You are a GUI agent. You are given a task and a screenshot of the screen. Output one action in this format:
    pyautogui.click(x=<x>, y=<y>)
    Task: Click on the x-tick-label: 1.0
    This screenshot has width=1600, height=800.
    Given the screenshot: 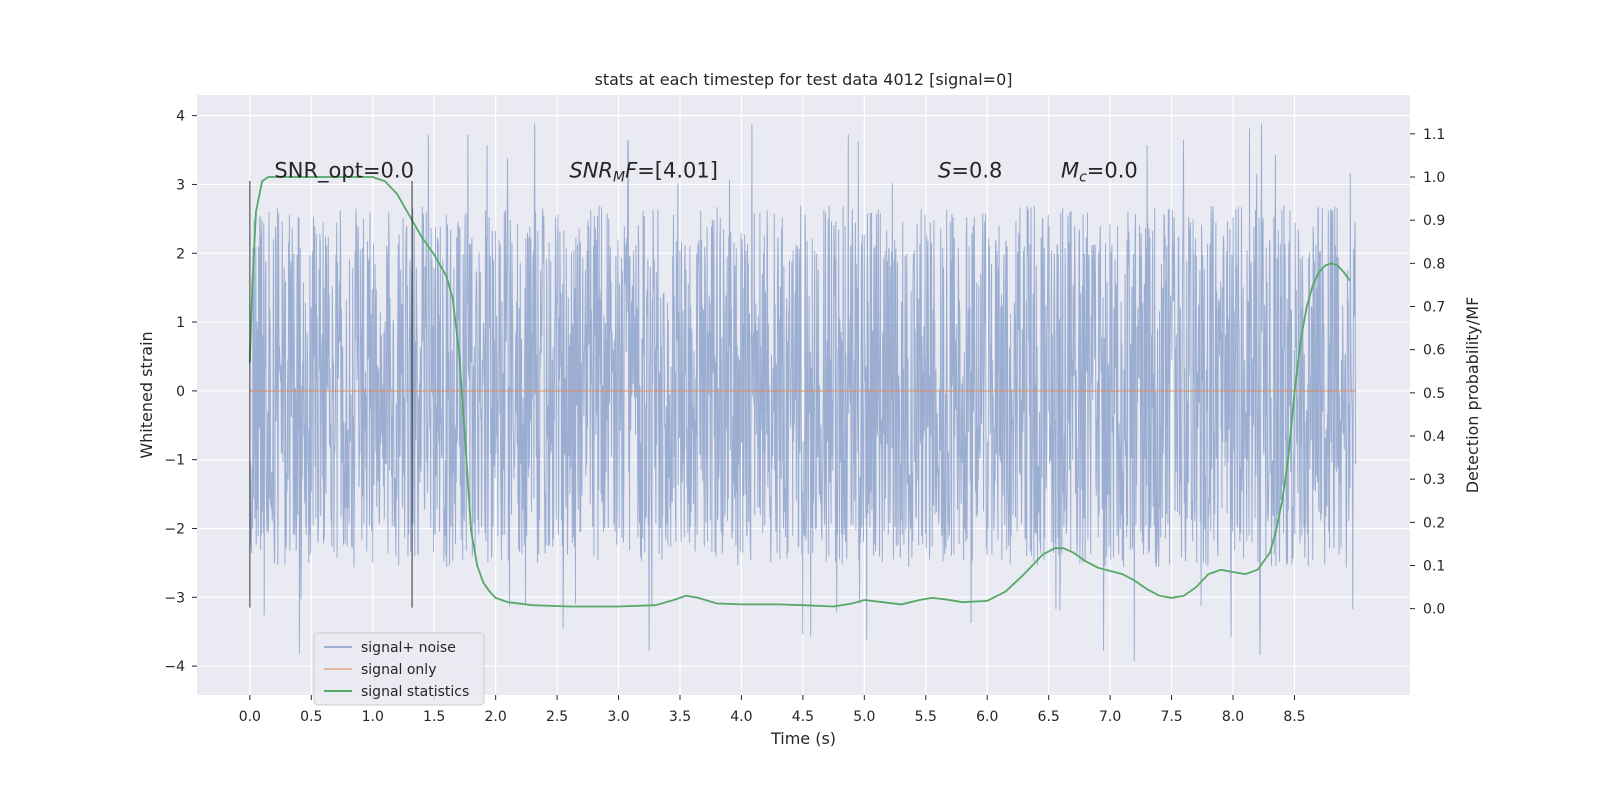 What is the action you would take?
    pyautogui.click(x=373, y=717)
    